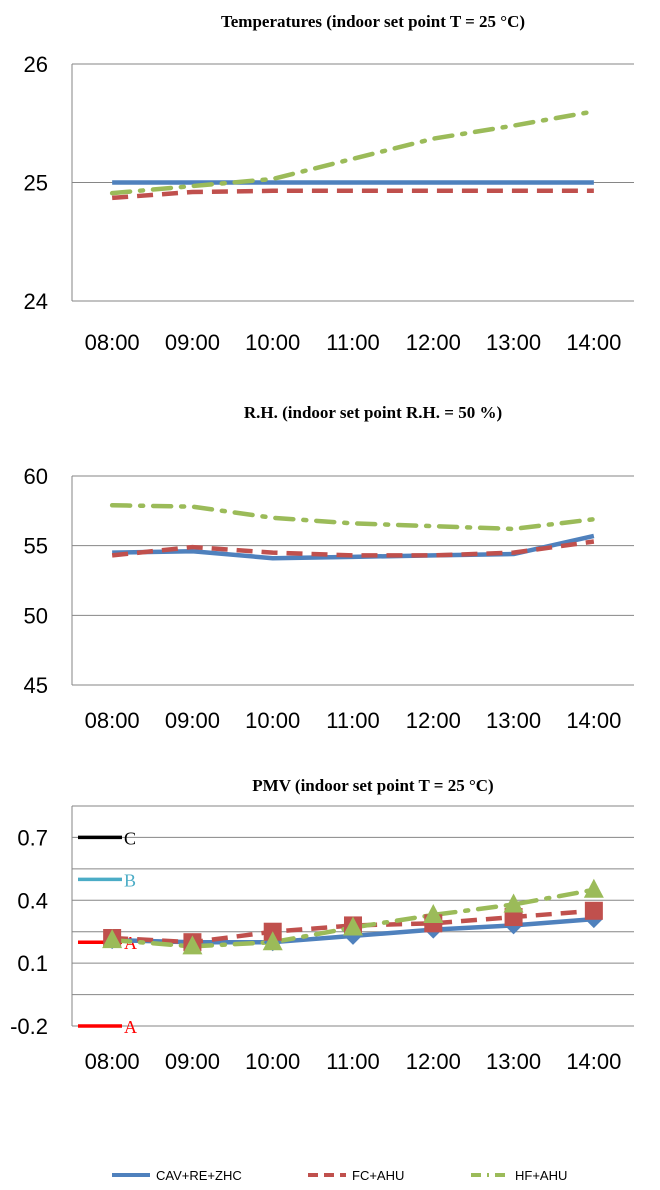 The width and height of the screenshot is (660, 1190). Describe the element at coordinates (36, 546) in the screenshot. I see `rh-y-tick-label: 55` at that location.